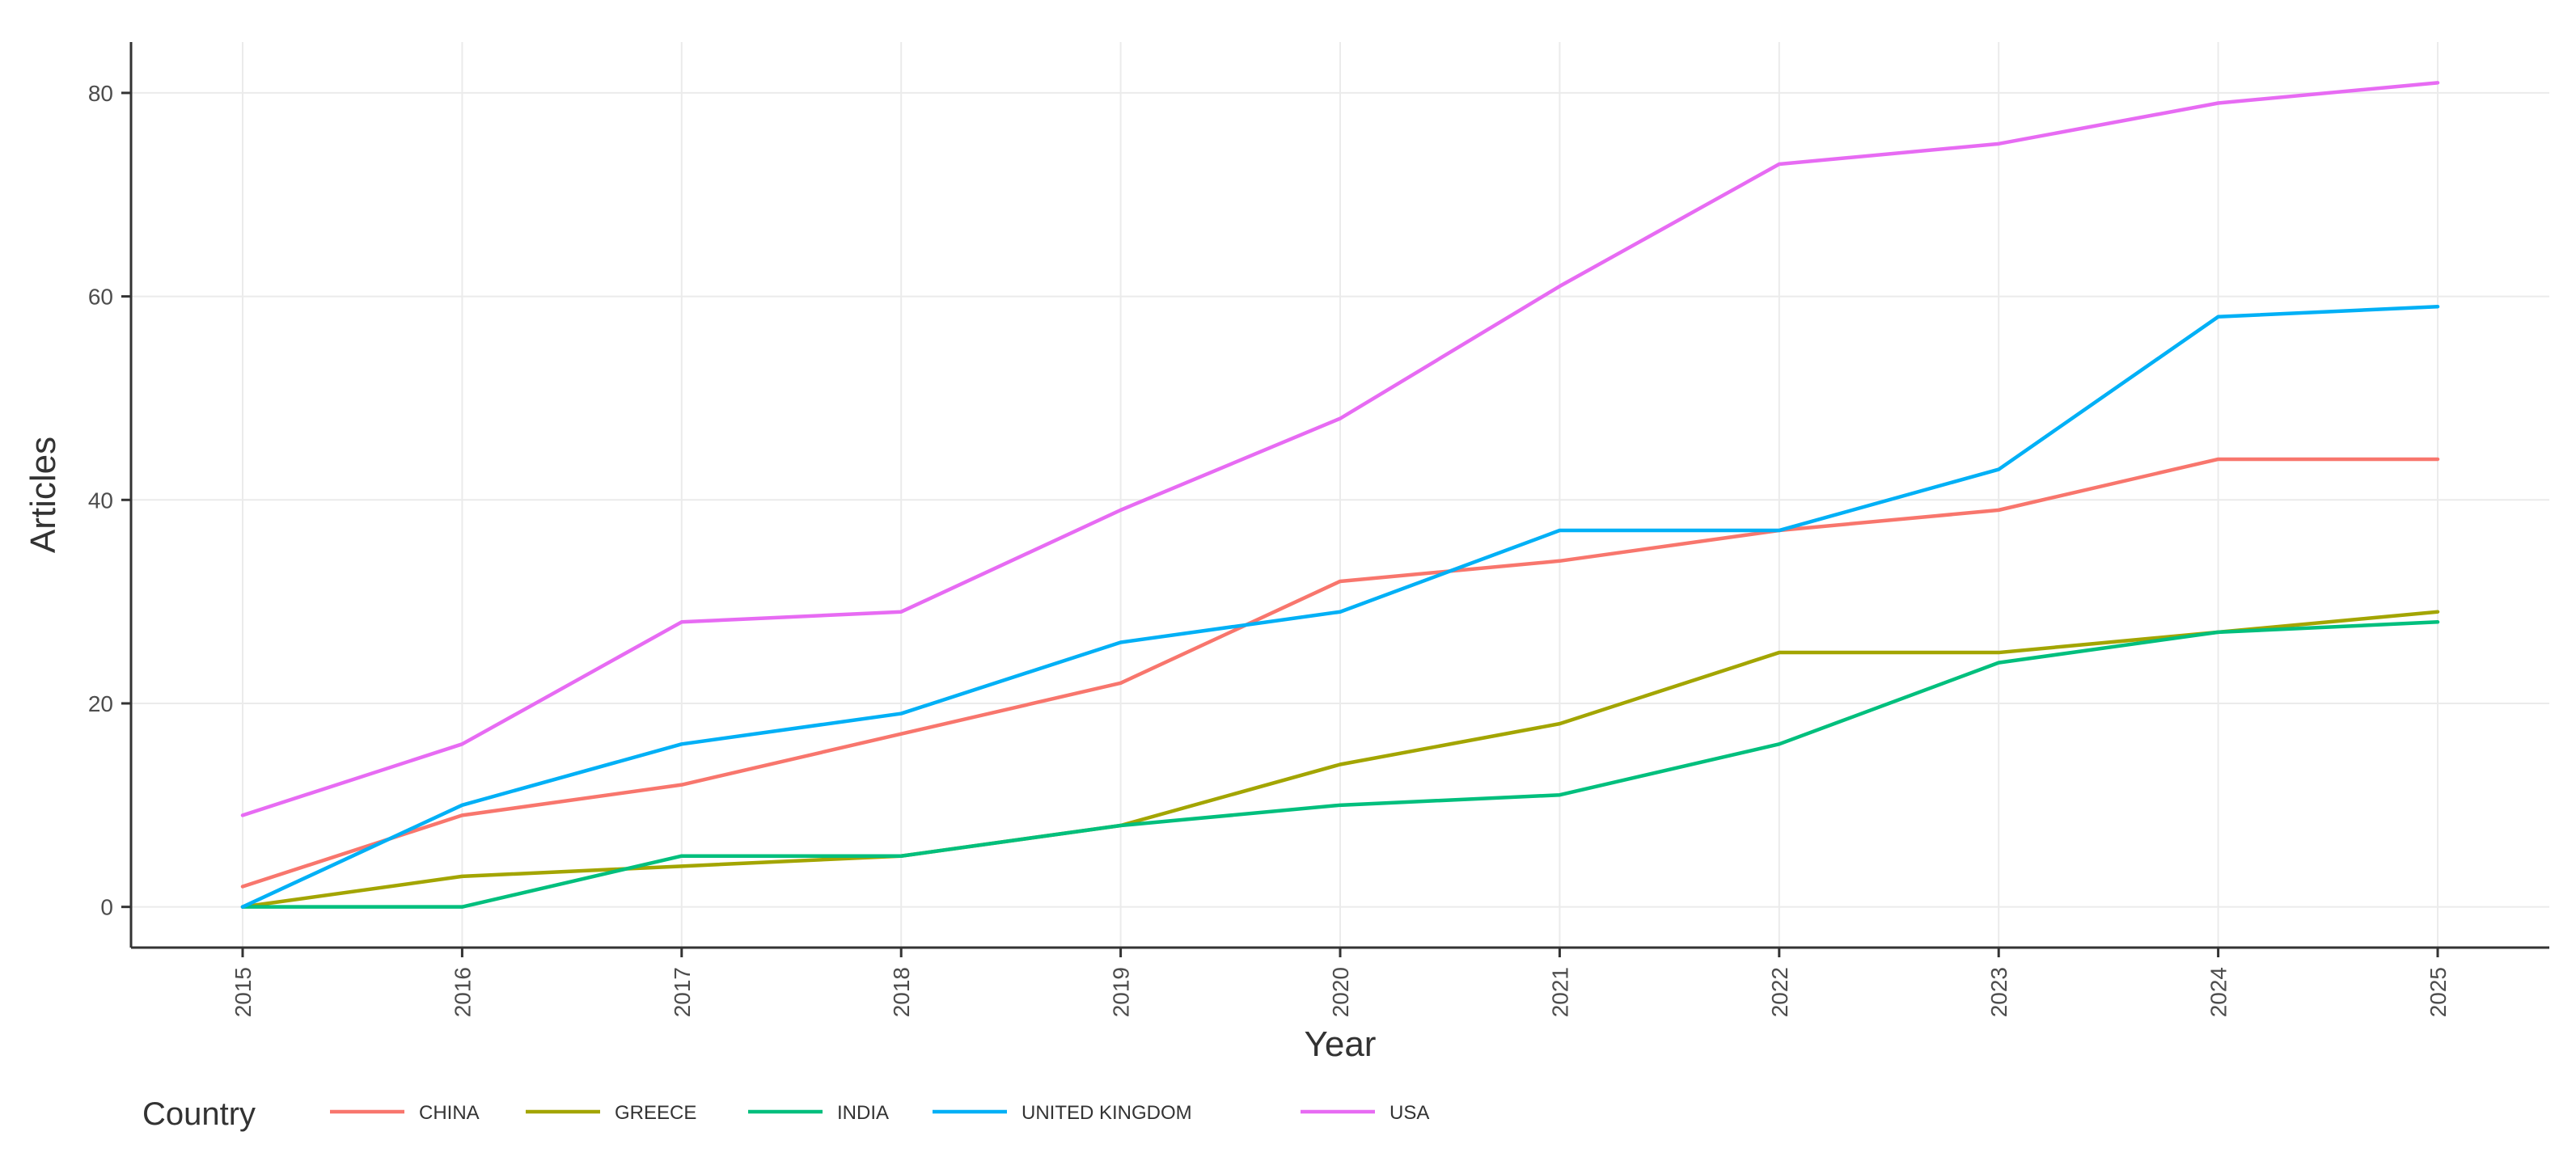 This screenshot has width=2576, height=1157. Describe the element at coordinates (199, 1114) in the screenshot. I see `legend-title: Country` at that location.